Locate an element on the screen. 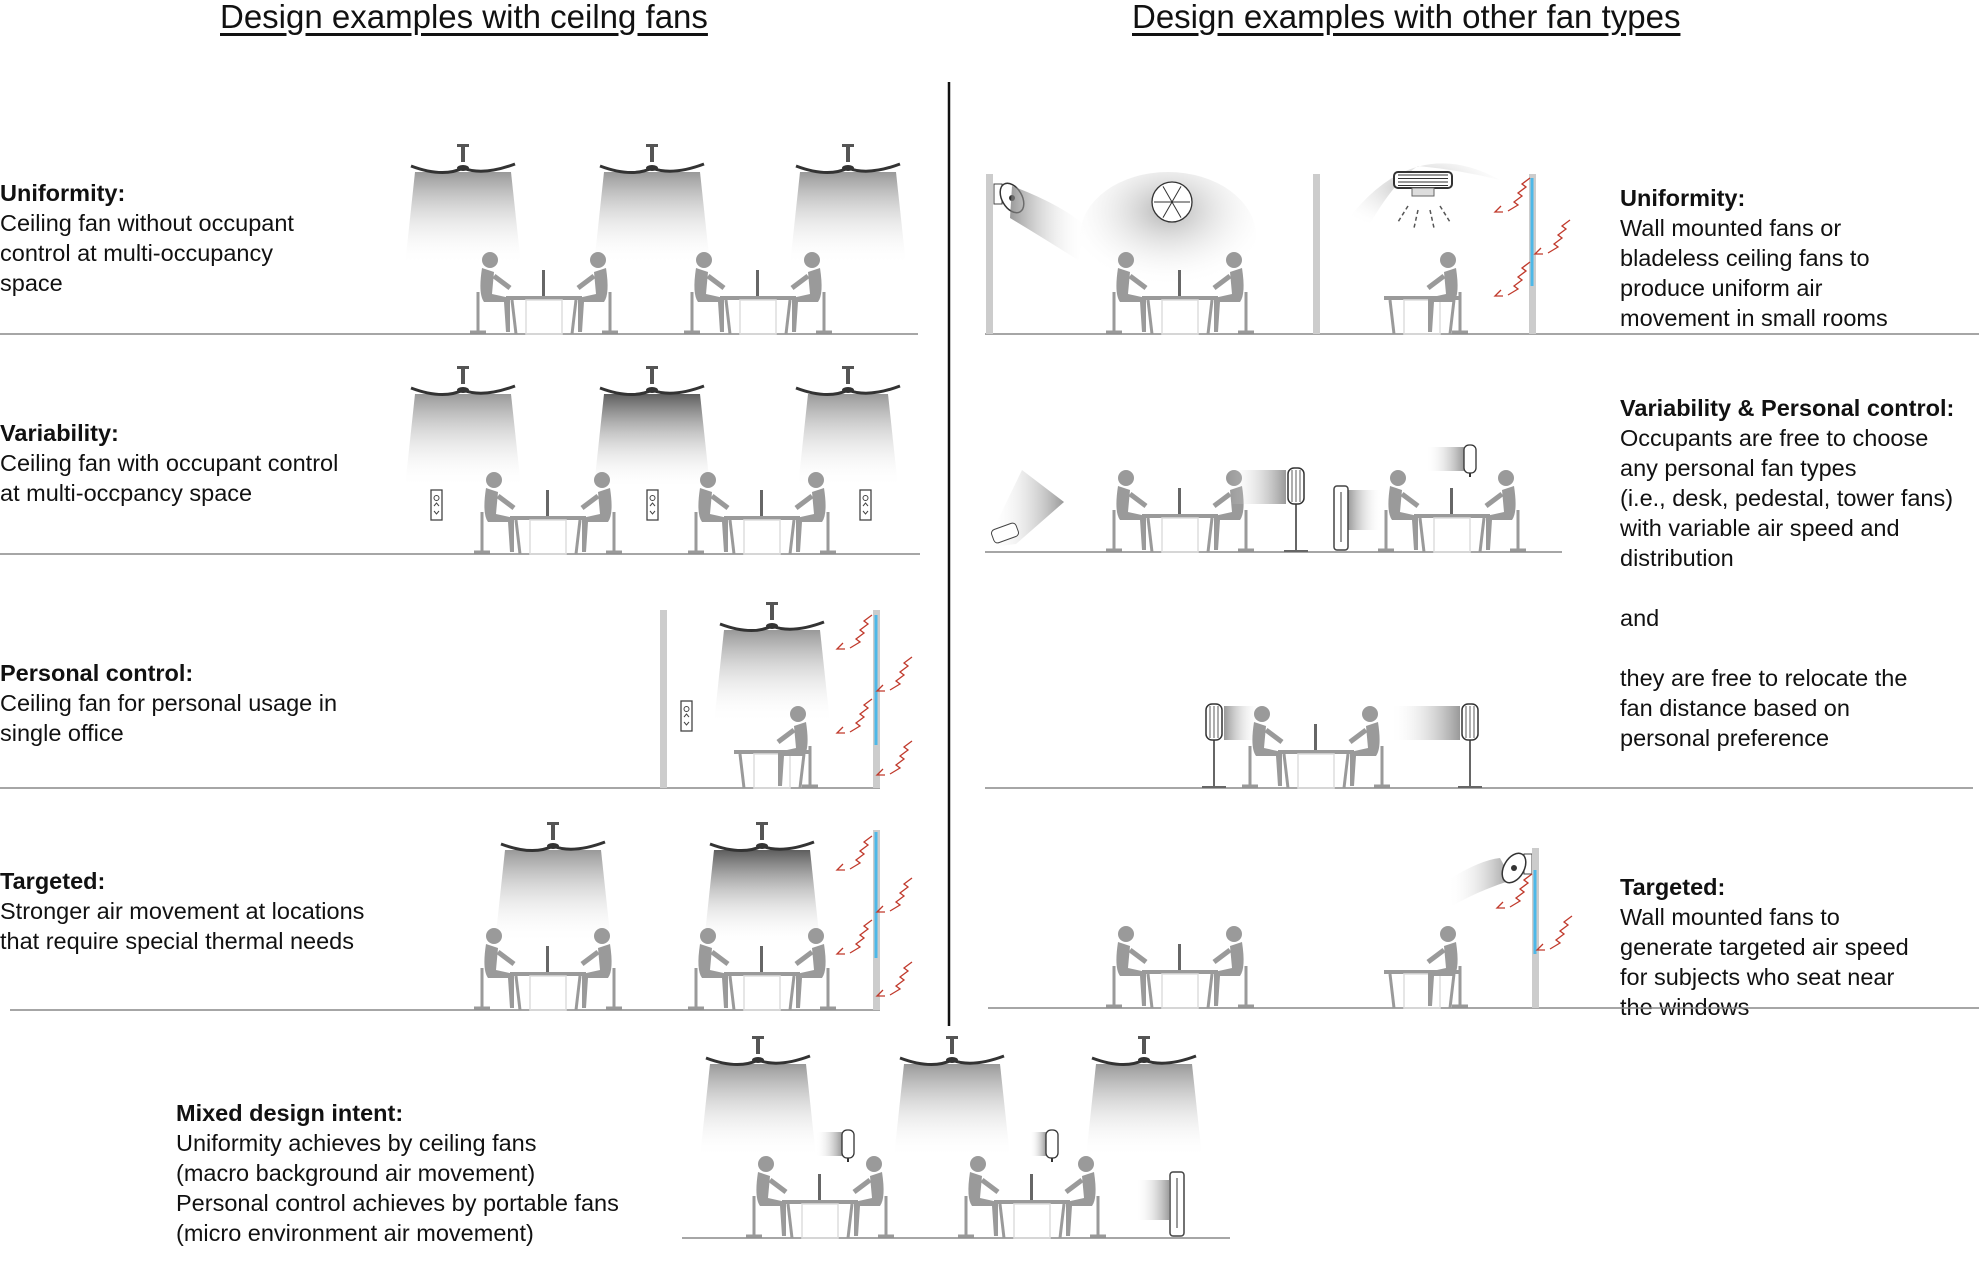 This screenshot has height=1278, width=1979. left-wall is located at coordinates (989, 254).